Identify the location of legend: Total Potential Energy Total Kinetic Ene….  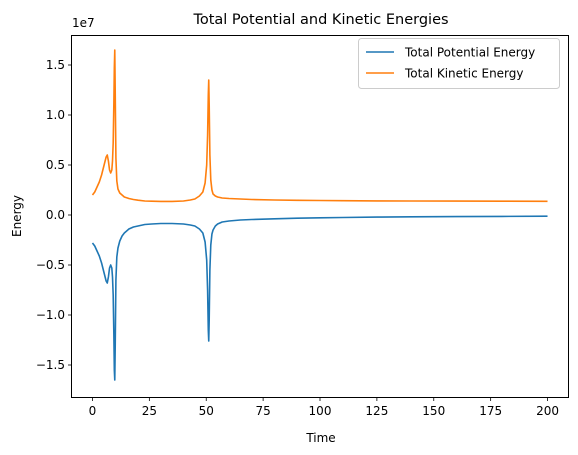
(459, 63).